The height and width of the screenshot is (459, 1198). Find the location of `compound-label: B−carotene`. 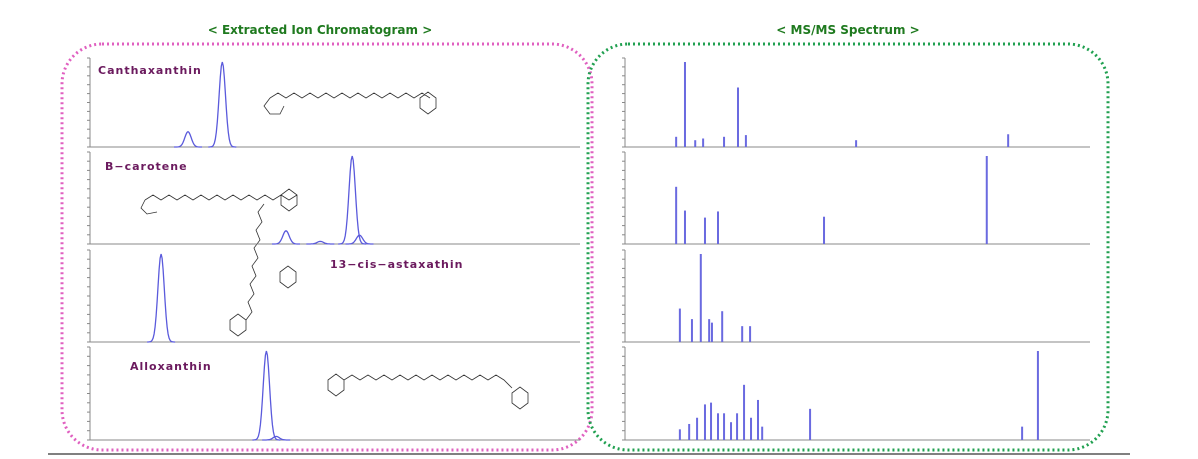

compound-label: B−carotene is located at coordinates (146, 166).